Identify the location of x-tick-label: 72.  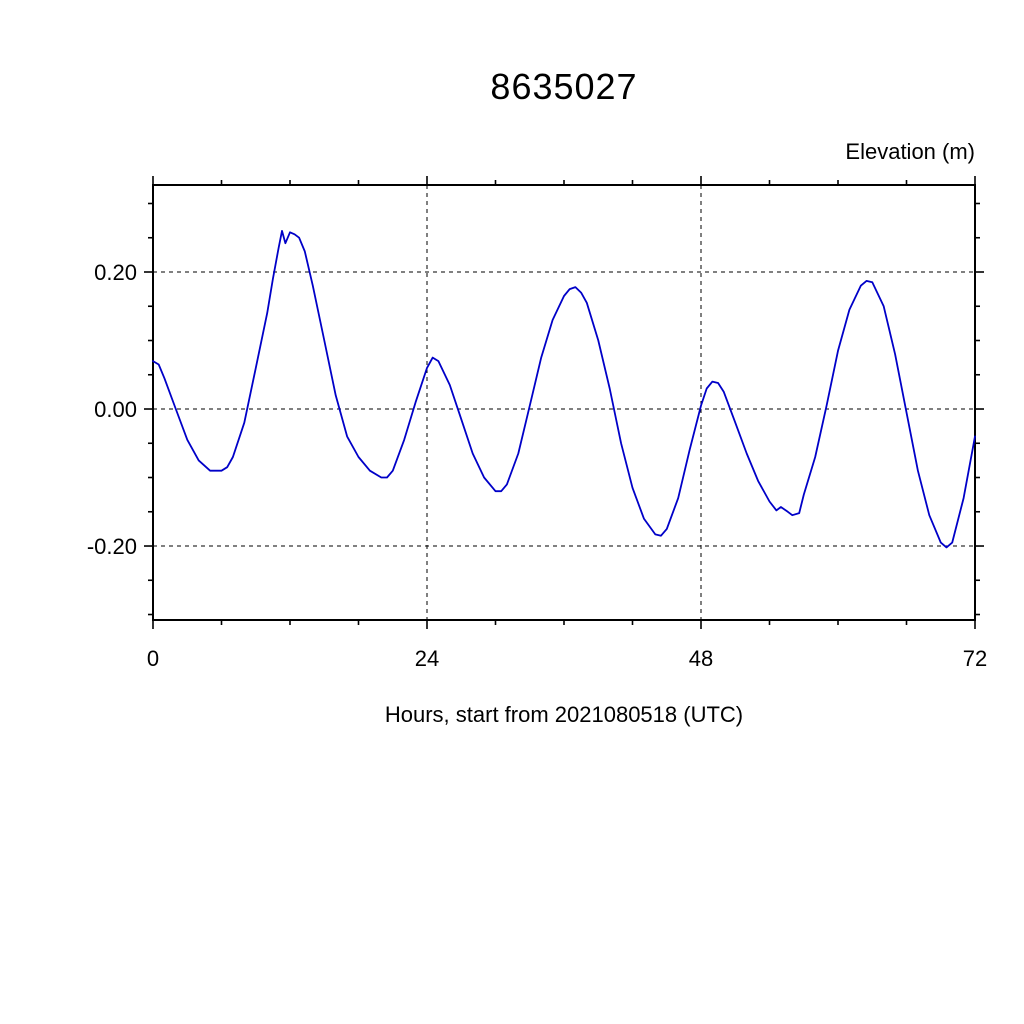
(975, 658).